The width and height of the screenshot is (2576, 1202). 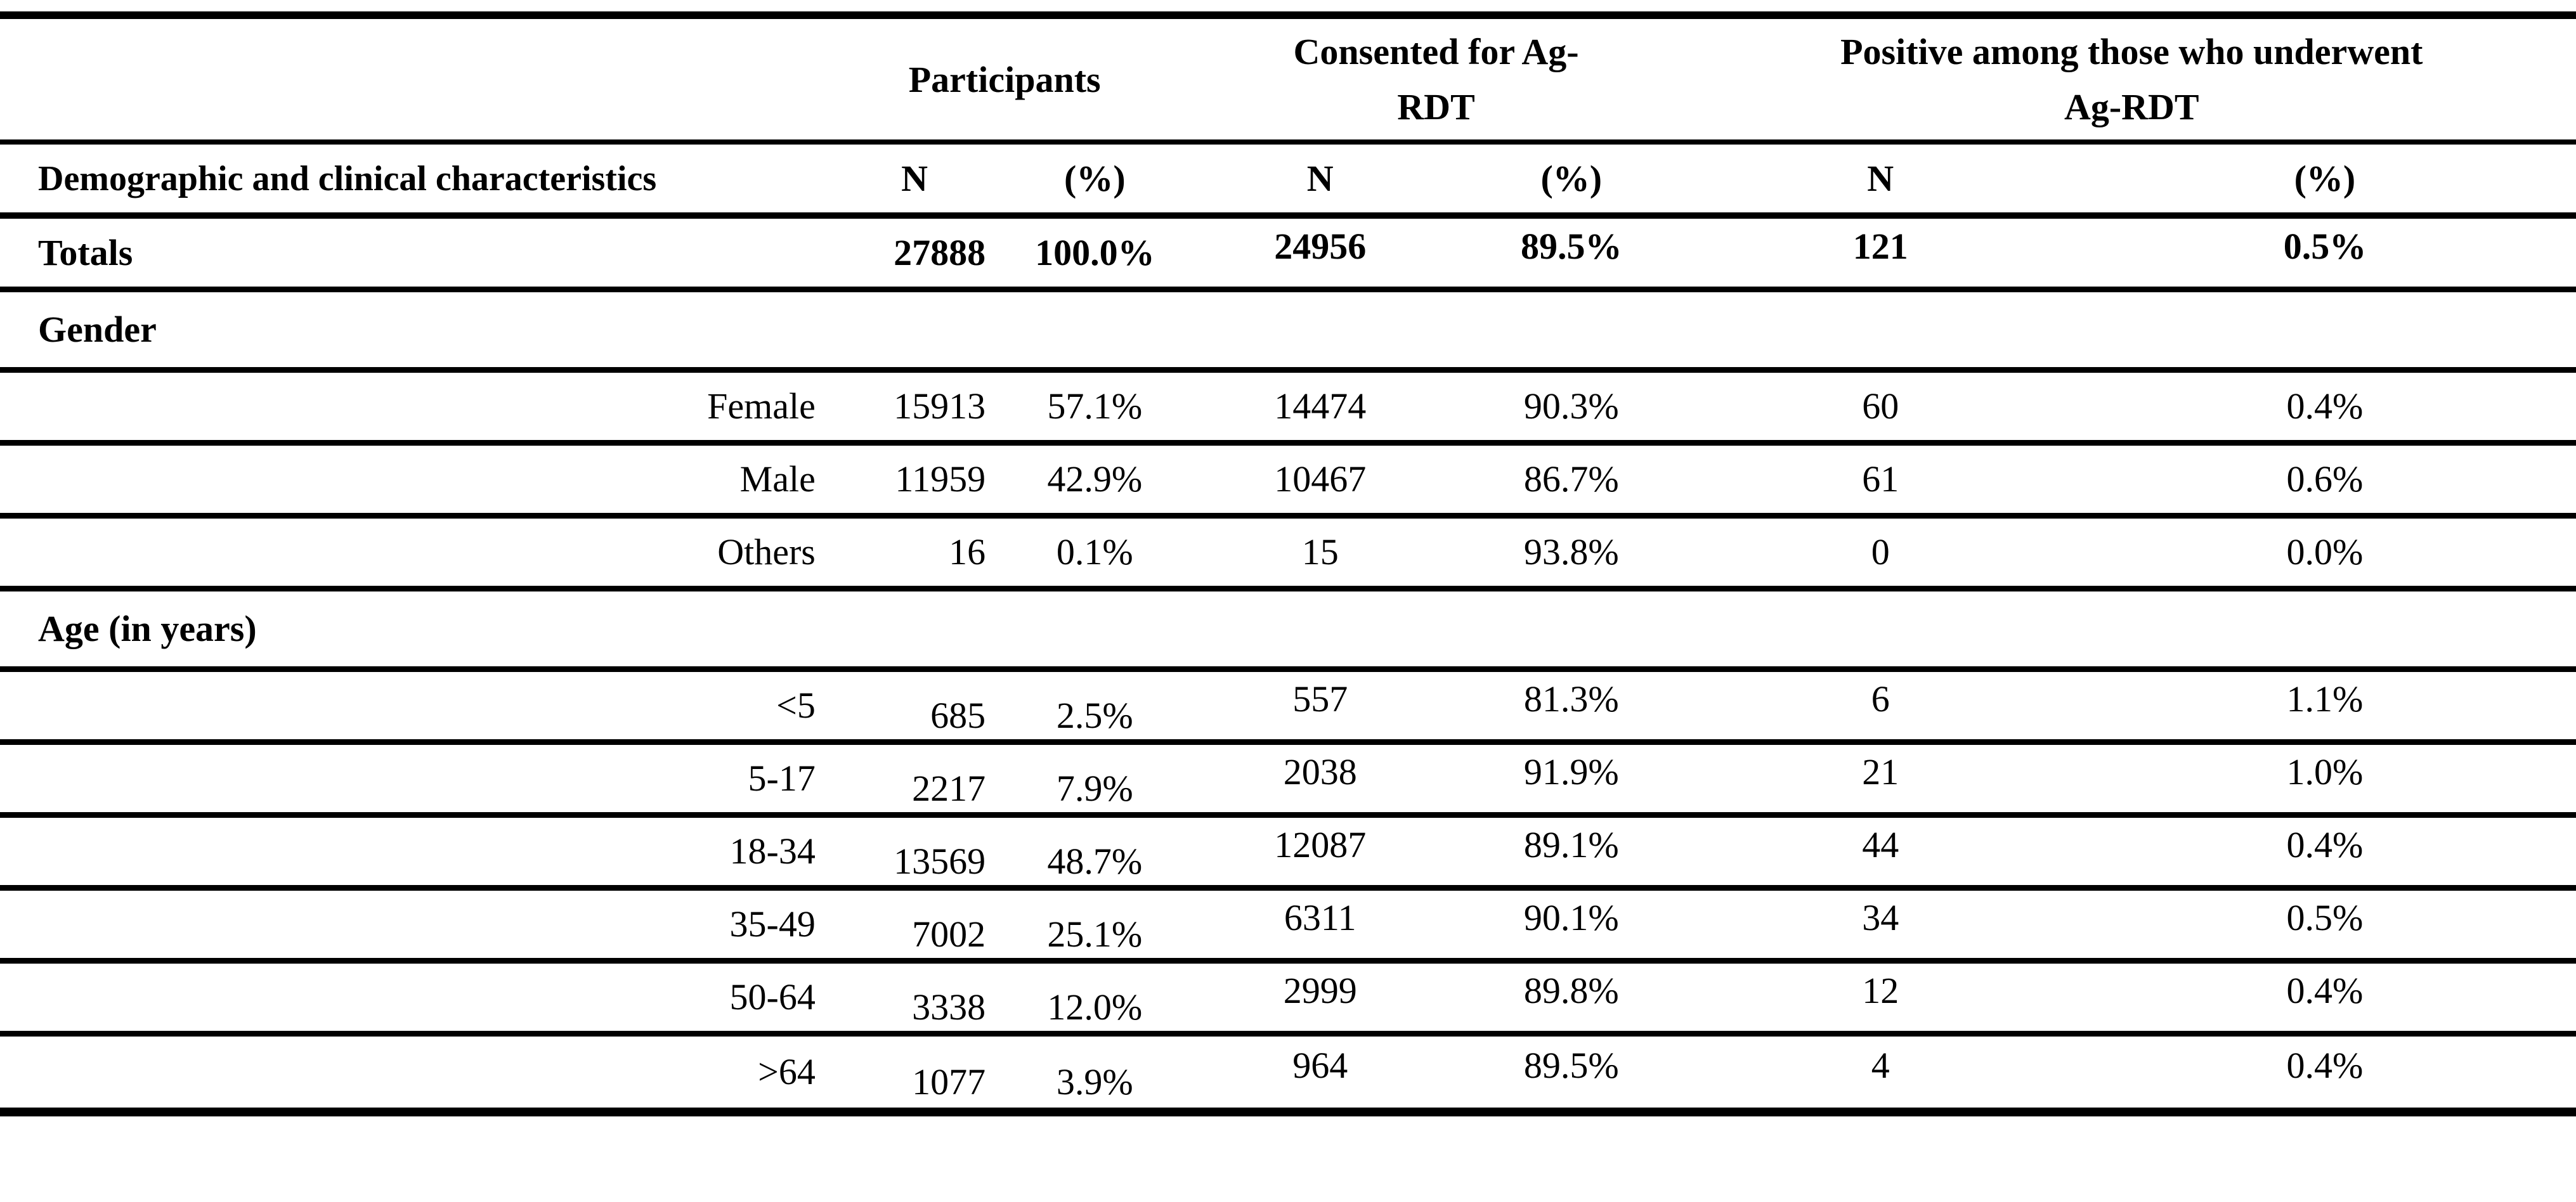 I want to click on row-section-age: Age (in years), so click(x=1288, y=628).